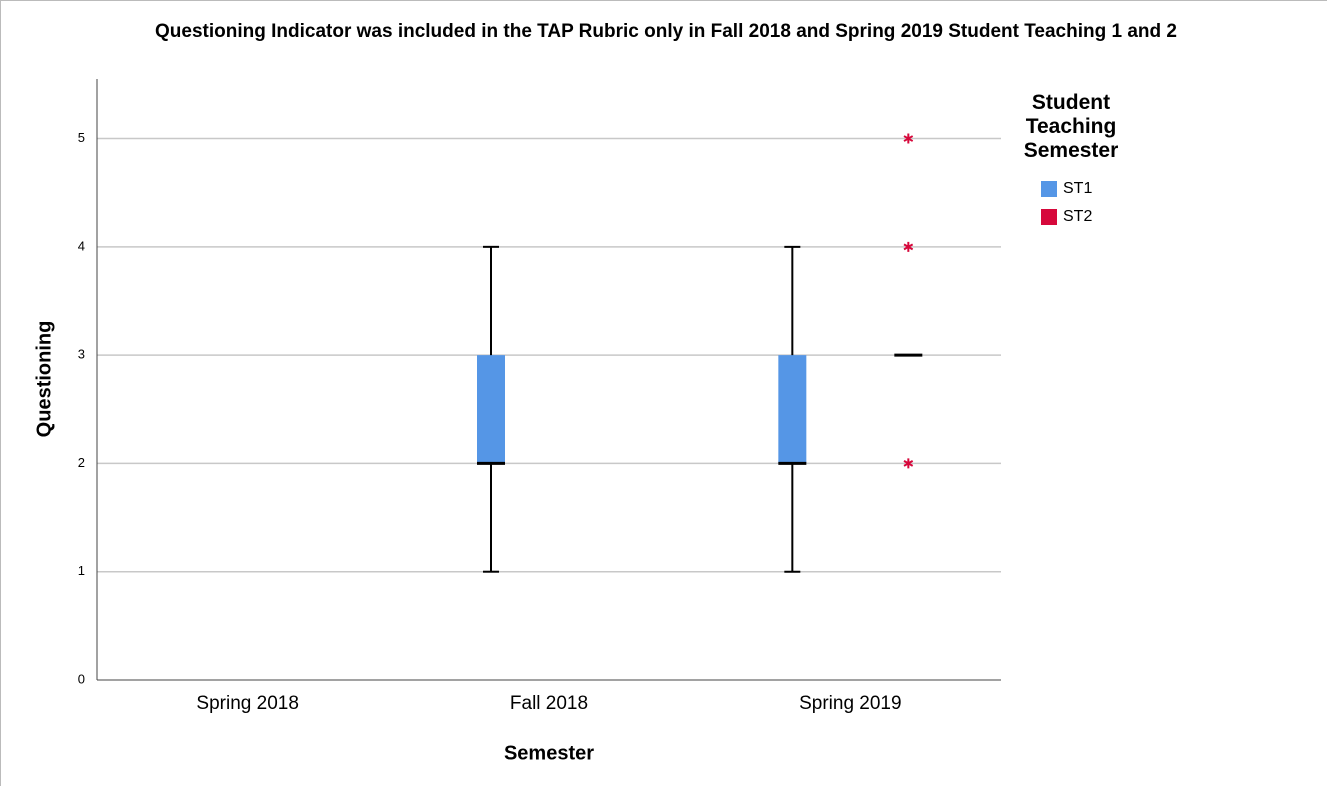 The height and width of the screenshot is (787, 1328). Describe the element at coordinates (81, 462) in the screenshot. I see `y-tick-label: 2` at that location.